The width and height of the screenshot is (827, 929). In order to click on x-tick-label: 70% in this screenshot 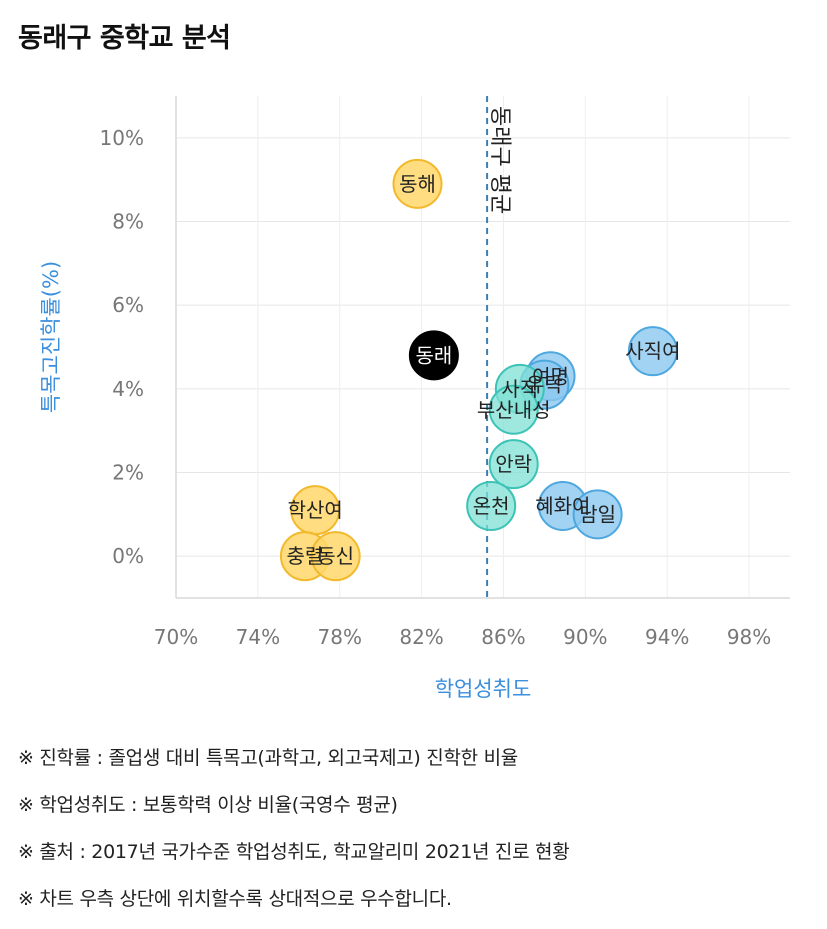, I will do `click(176, 637)`.